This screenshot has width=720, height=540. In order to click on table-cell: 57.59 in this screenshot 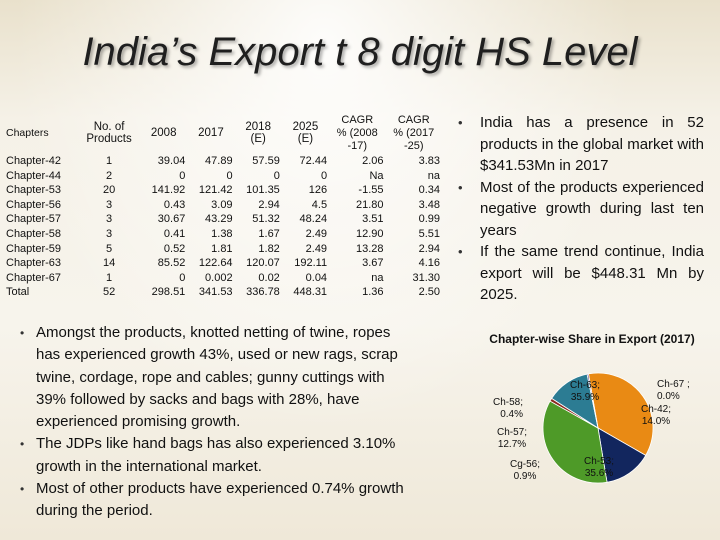, I will do `click(266, 161)`.